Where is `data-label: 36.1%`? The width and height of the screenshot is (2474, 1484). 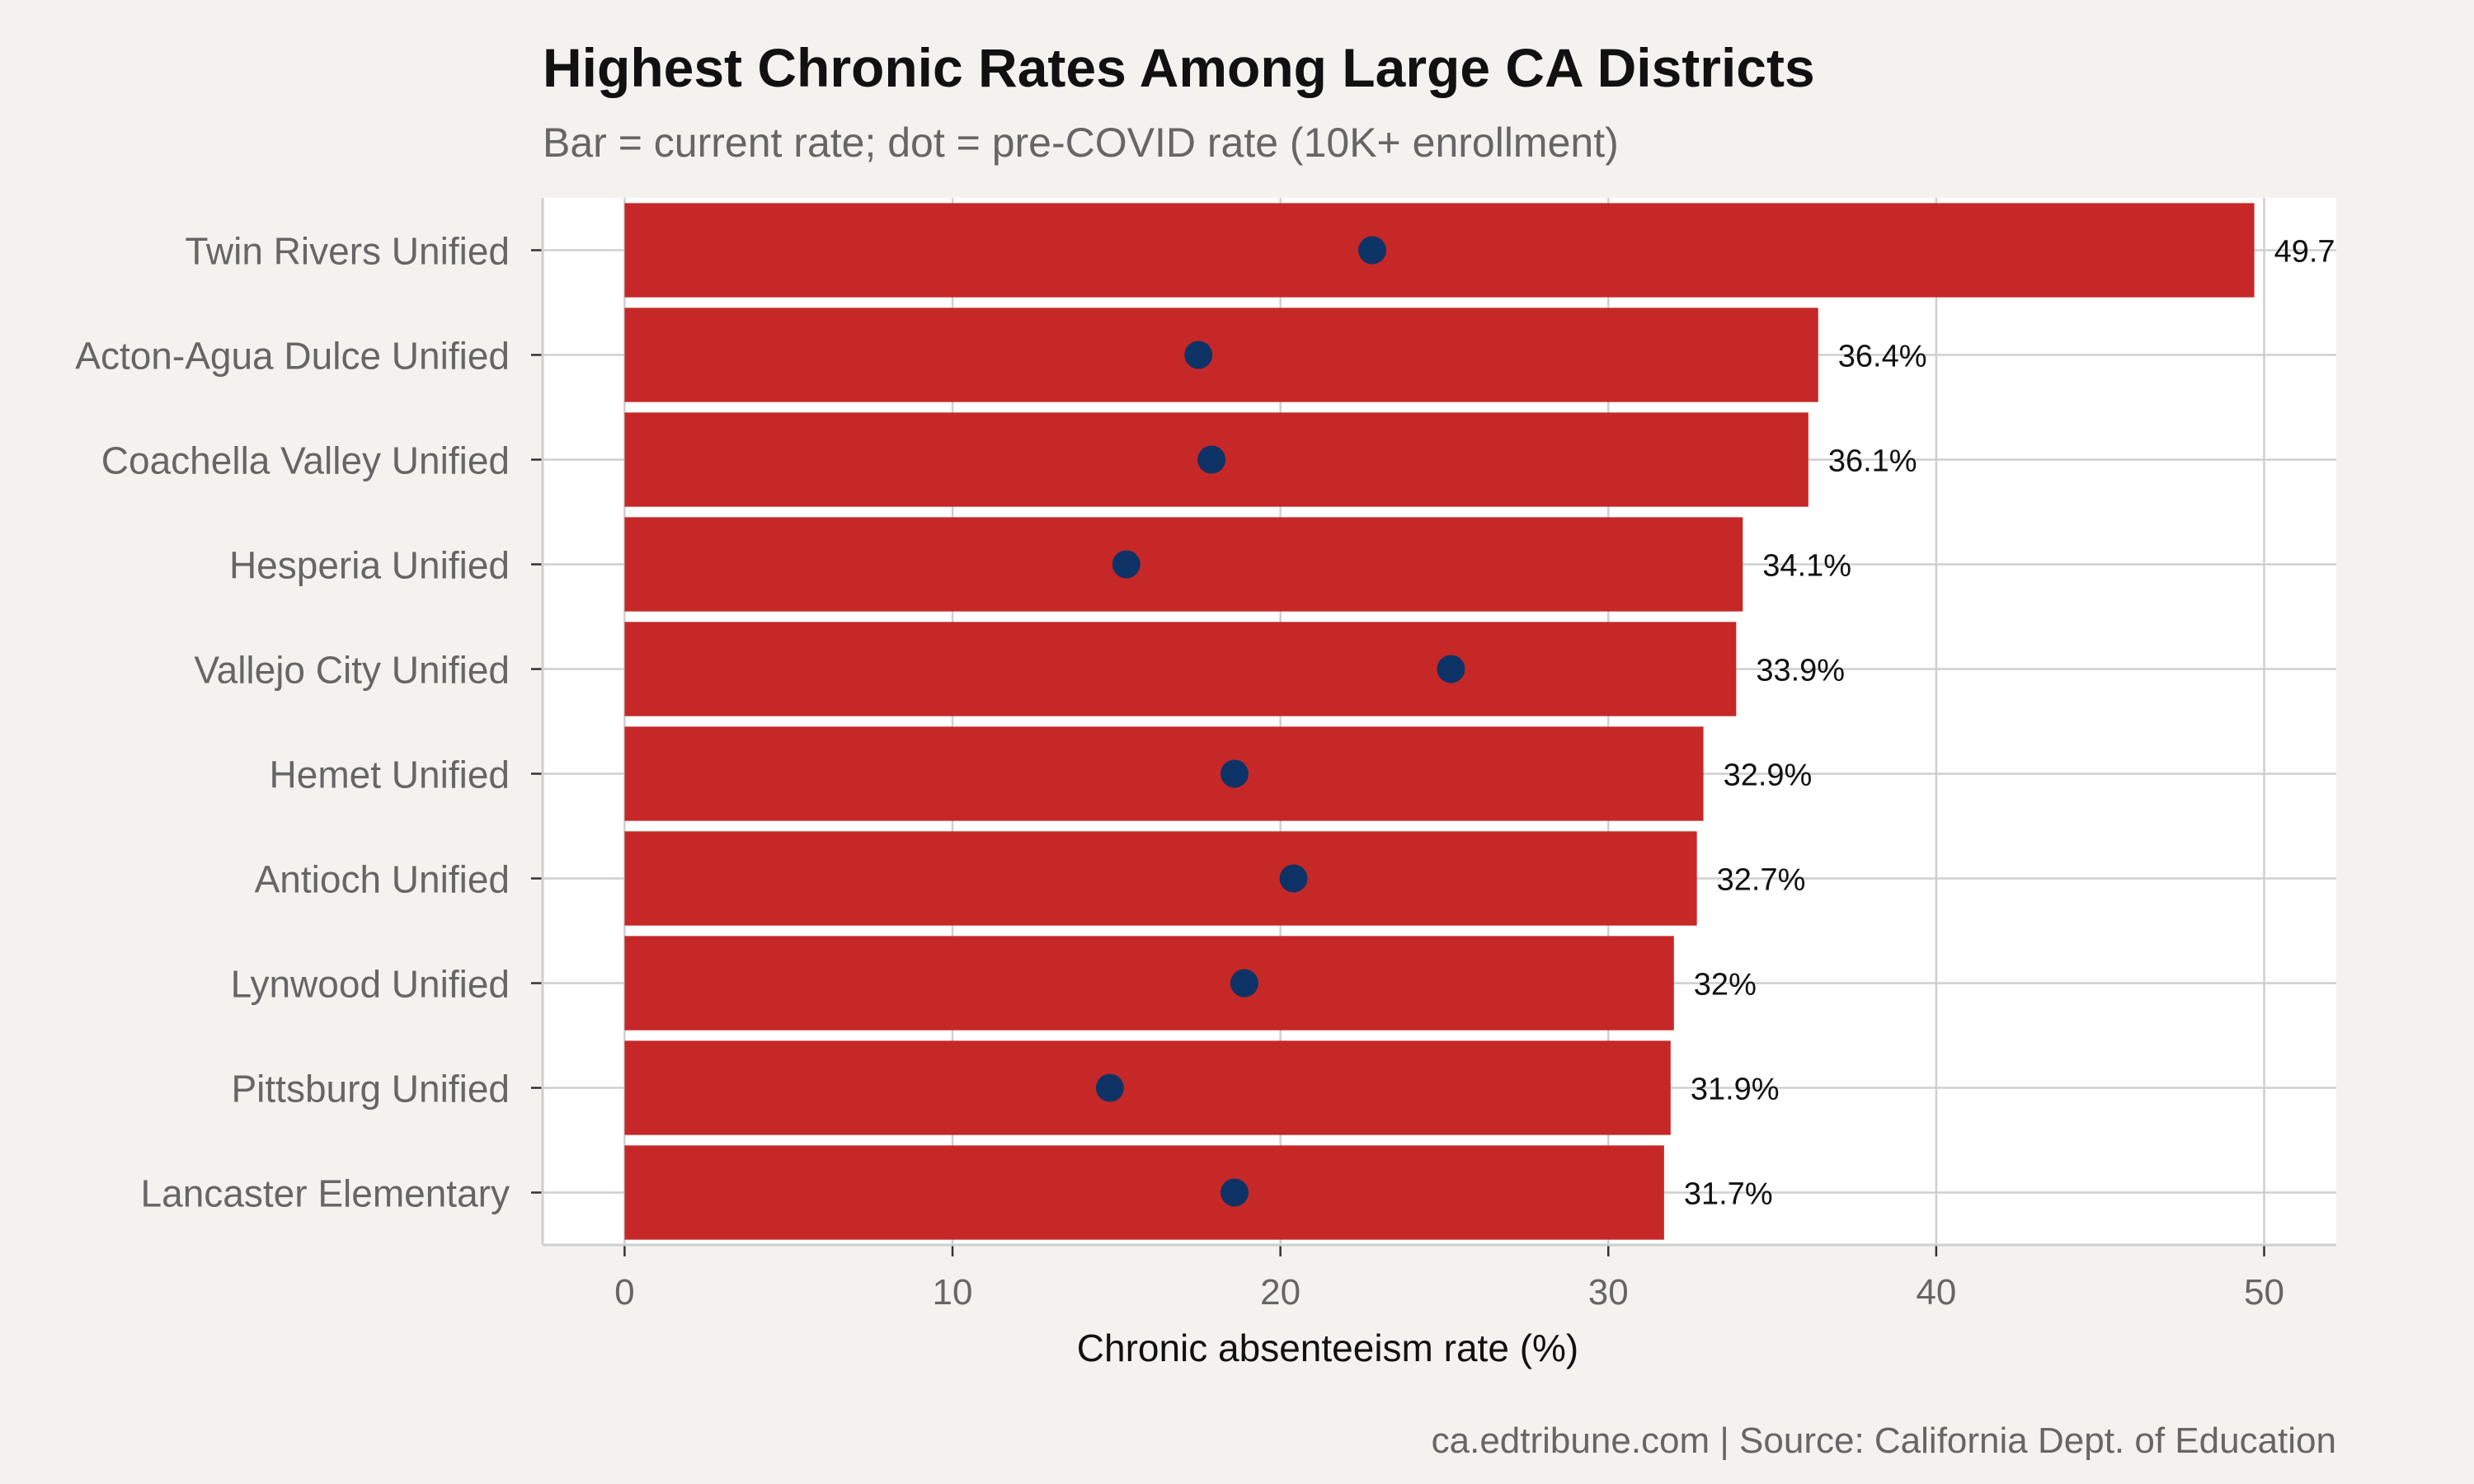
data-label: 36.1% is located at coordinates (1872, 461).